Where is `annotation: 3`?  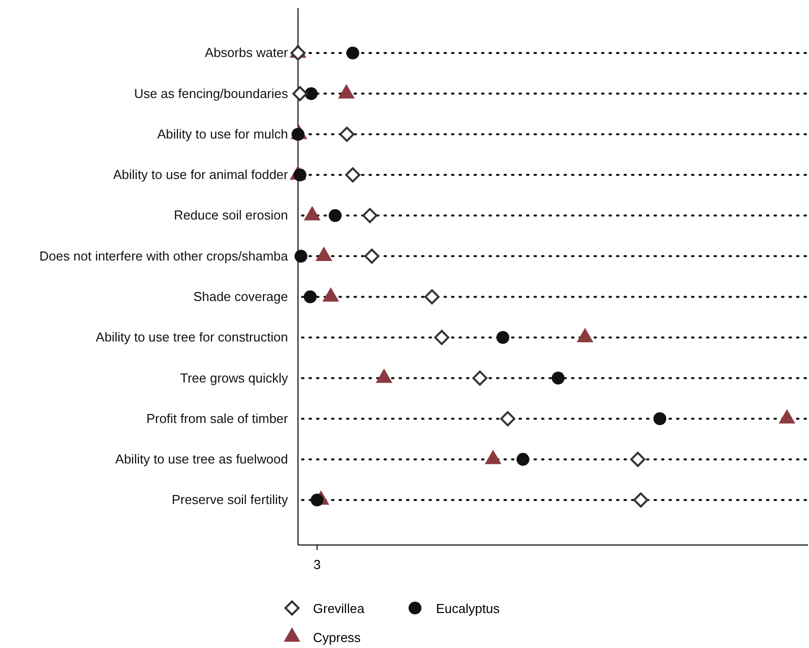 annotation: 3 is located at coordinates (317, 564).